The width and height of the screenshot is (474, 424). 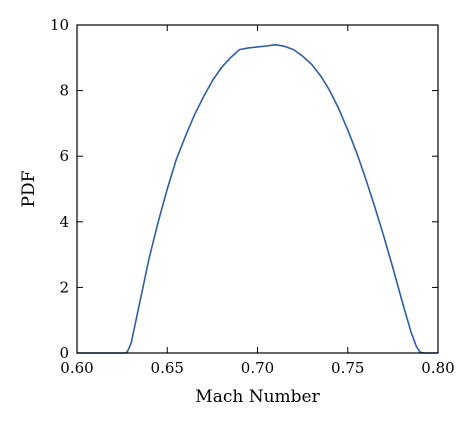 What do you see at coordinates (64, 353) in the screenshot?
I see `y-tick-label: 0` at bounding box center [64, 353].